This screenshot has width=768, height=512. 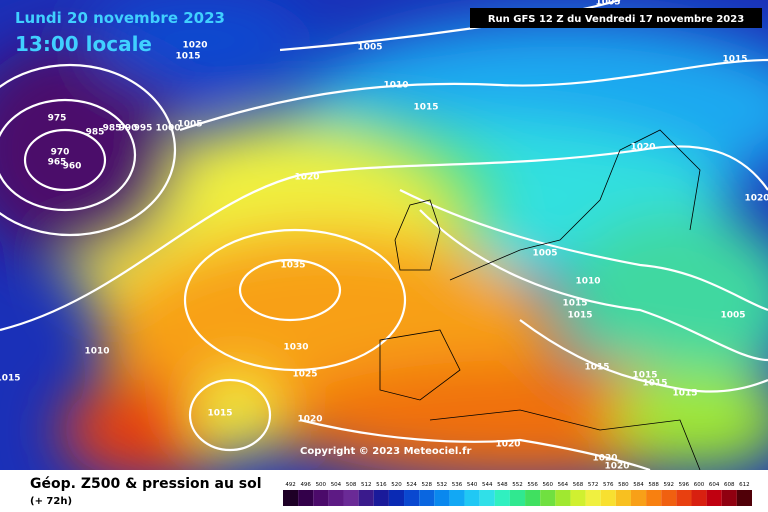 I want to click on isobar-label: 1035, so click(x=292, y=266).